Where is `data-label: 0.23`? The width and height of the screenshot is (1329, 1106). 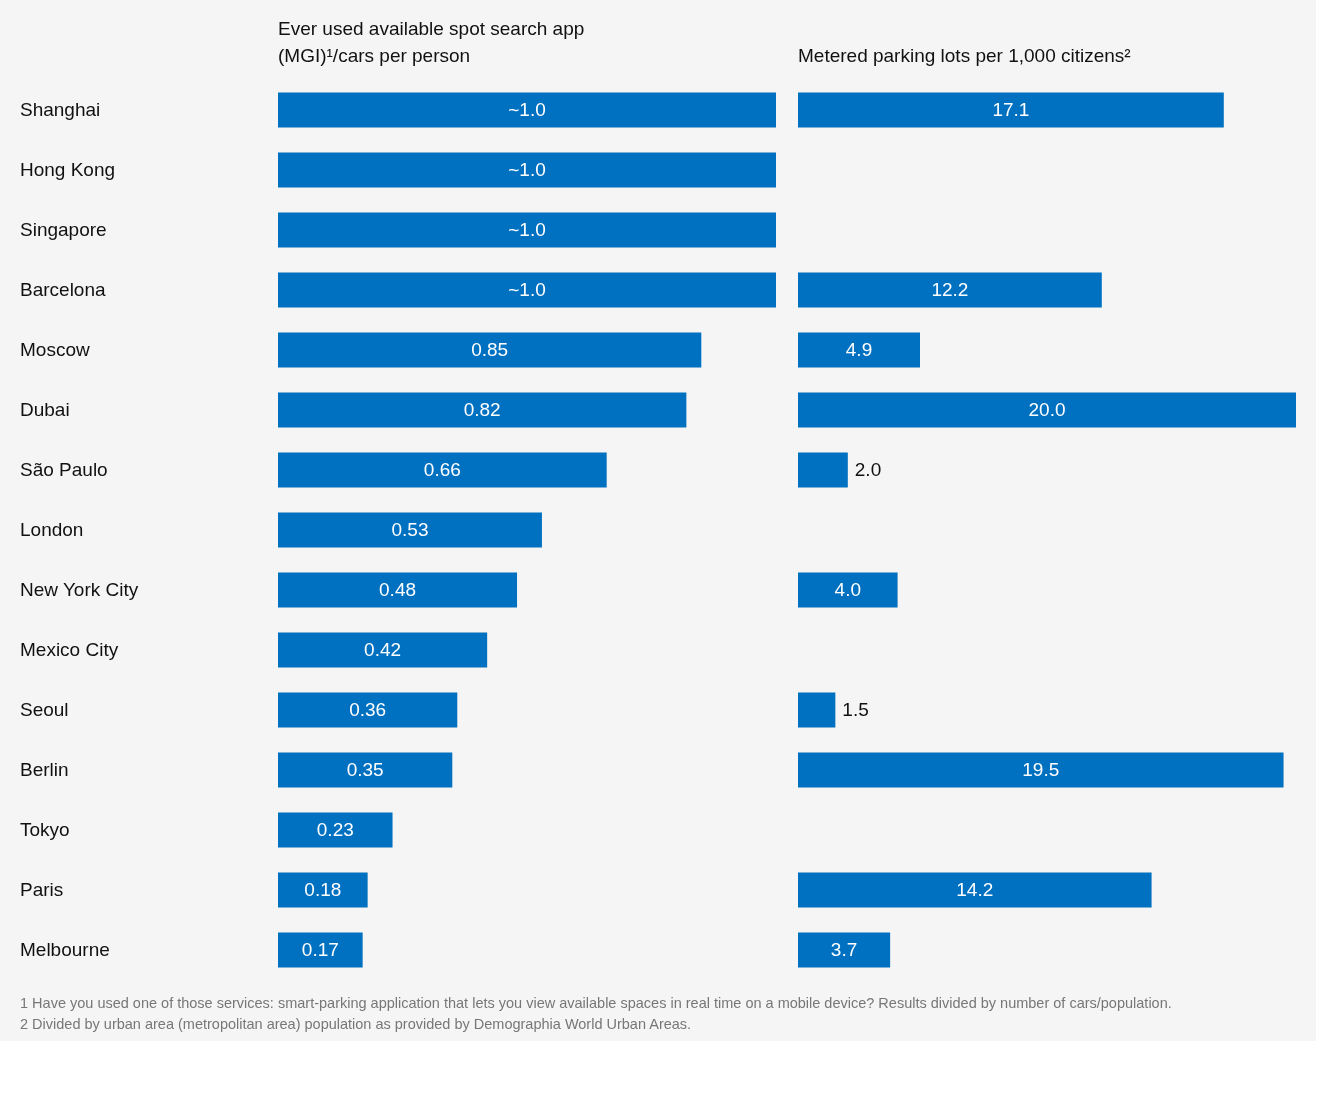 data-label: 0.23 is located at coordinates (335, 829).